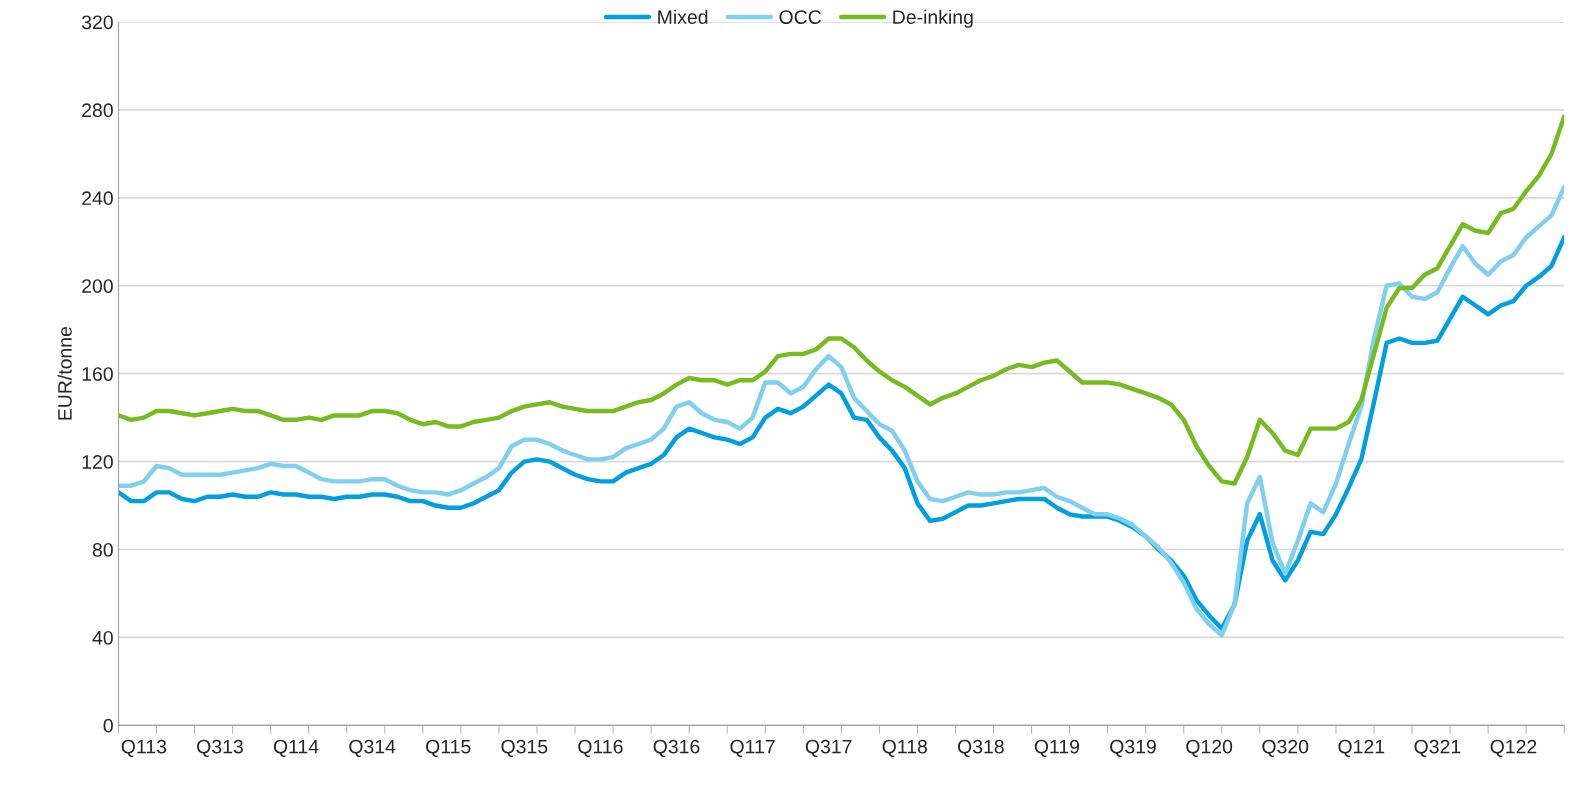 This screenshot has height=785, width=1580. What do you see at coordinates (1361, 748) in the screenshot?
I see `x-tick-label: Q121` at bounding box center [1361, 748].